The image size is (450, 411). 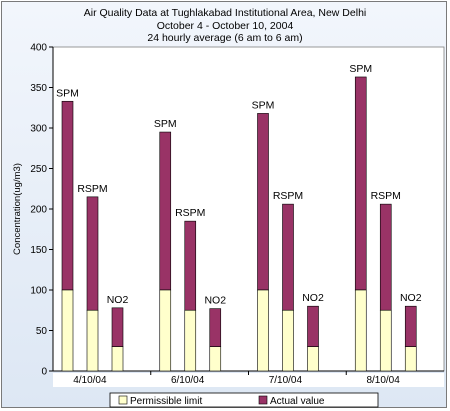 I want to click on legend: Permissible limit Actual value, so click(x=244, y=400).